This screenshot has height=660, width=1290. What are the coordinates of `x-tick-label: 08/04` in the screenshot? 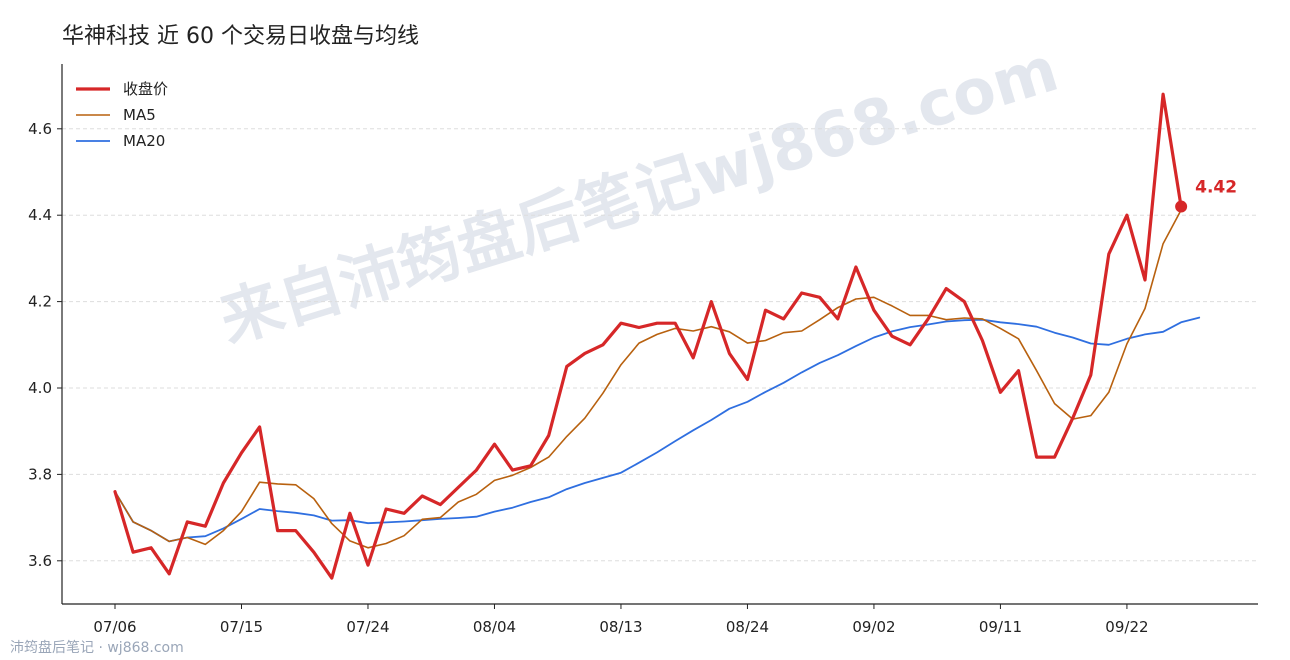 It's located at (494, 627).